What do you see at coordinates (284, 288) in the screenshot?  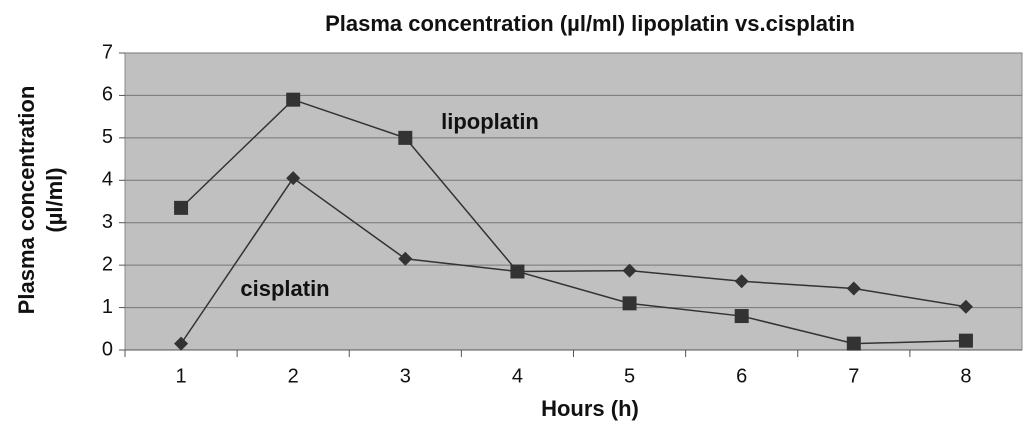 I see `series-label: cisplatin` at bounding box center [284, 288].